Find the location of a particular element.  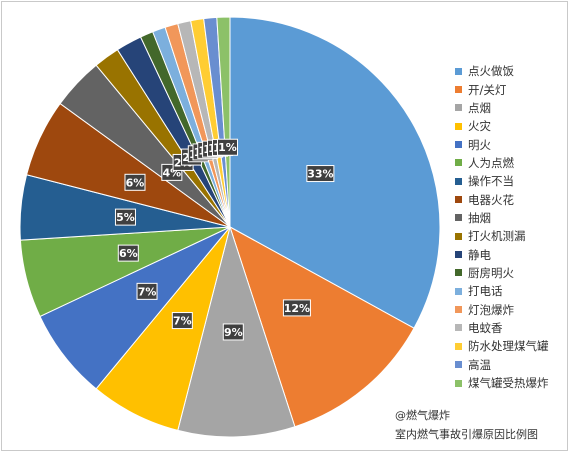

svg-text: 5% is located at coordinates (125, 217).